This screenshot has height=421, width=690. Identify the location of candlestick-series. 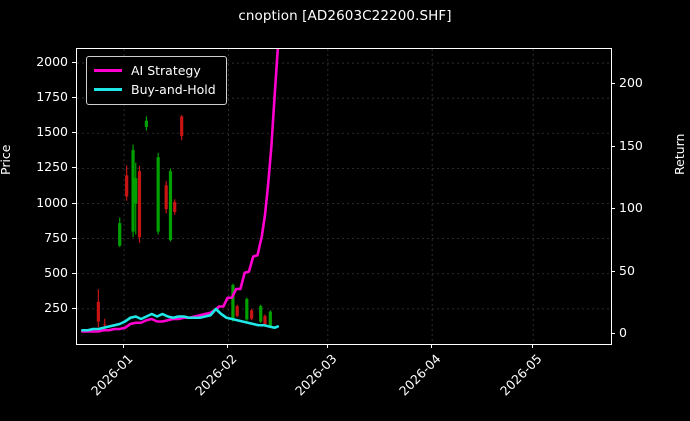
(184, 221).